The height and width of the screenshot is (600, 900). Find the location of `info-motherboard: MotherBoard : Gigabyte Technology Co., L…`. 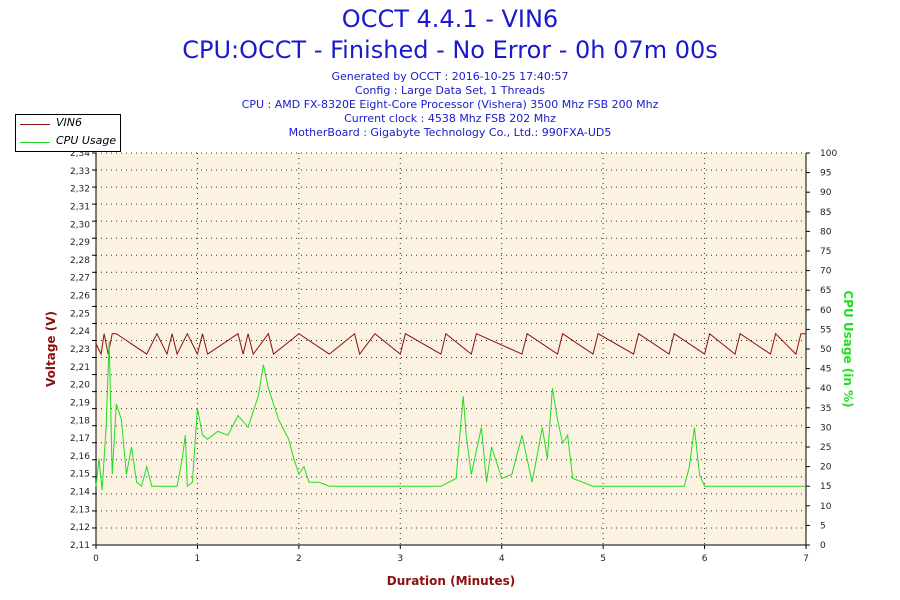

info-motherboard: MotherBoard : Gigabyte Technology Co., L… is located at coordinates (450, 132).